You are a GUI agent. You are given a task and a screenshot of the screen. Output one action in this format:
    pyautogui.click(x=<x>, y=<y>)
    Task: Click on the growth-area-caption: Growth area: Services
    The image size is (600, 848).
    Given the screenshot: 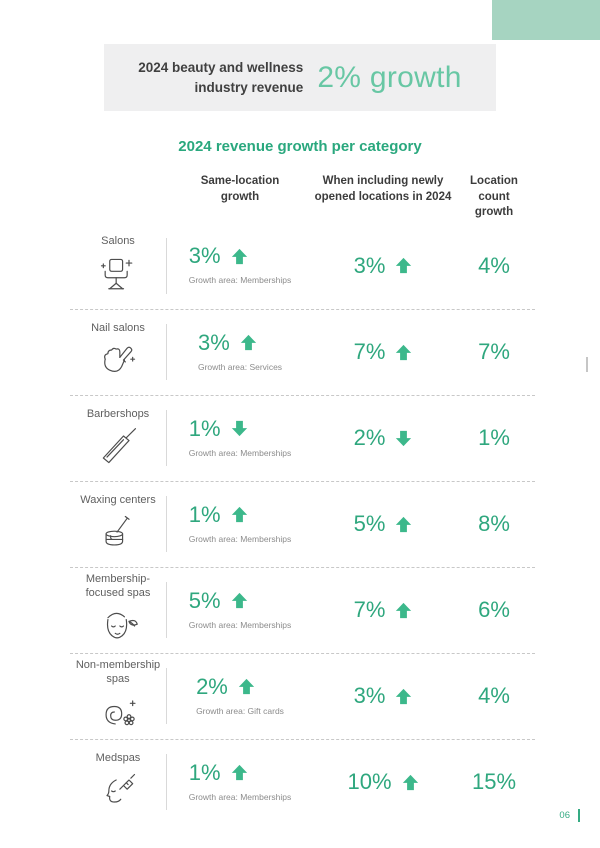 What is the action you would take?
    pyautogui.click(x=240, y=366)
    